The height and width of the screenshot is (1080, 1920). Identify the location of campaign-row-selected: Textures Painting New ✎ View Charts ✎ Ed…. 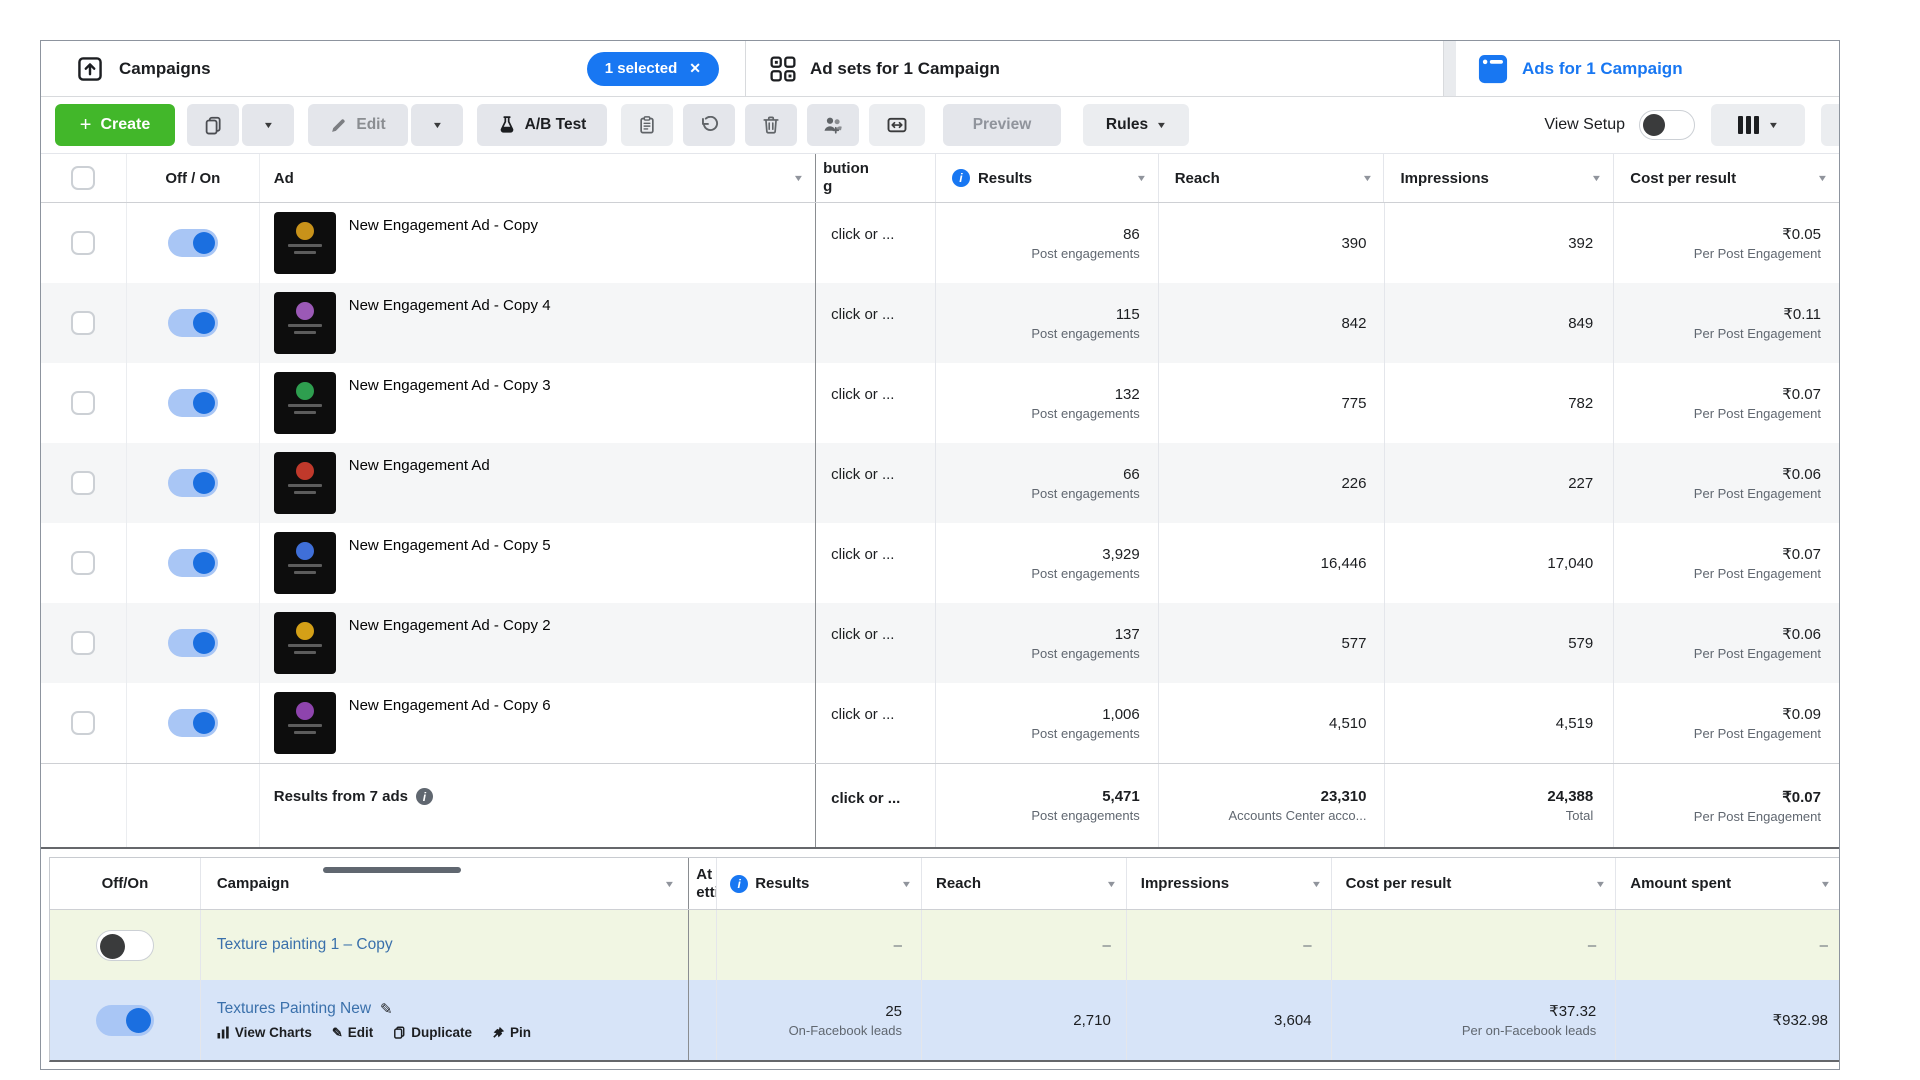
(944, 1020).